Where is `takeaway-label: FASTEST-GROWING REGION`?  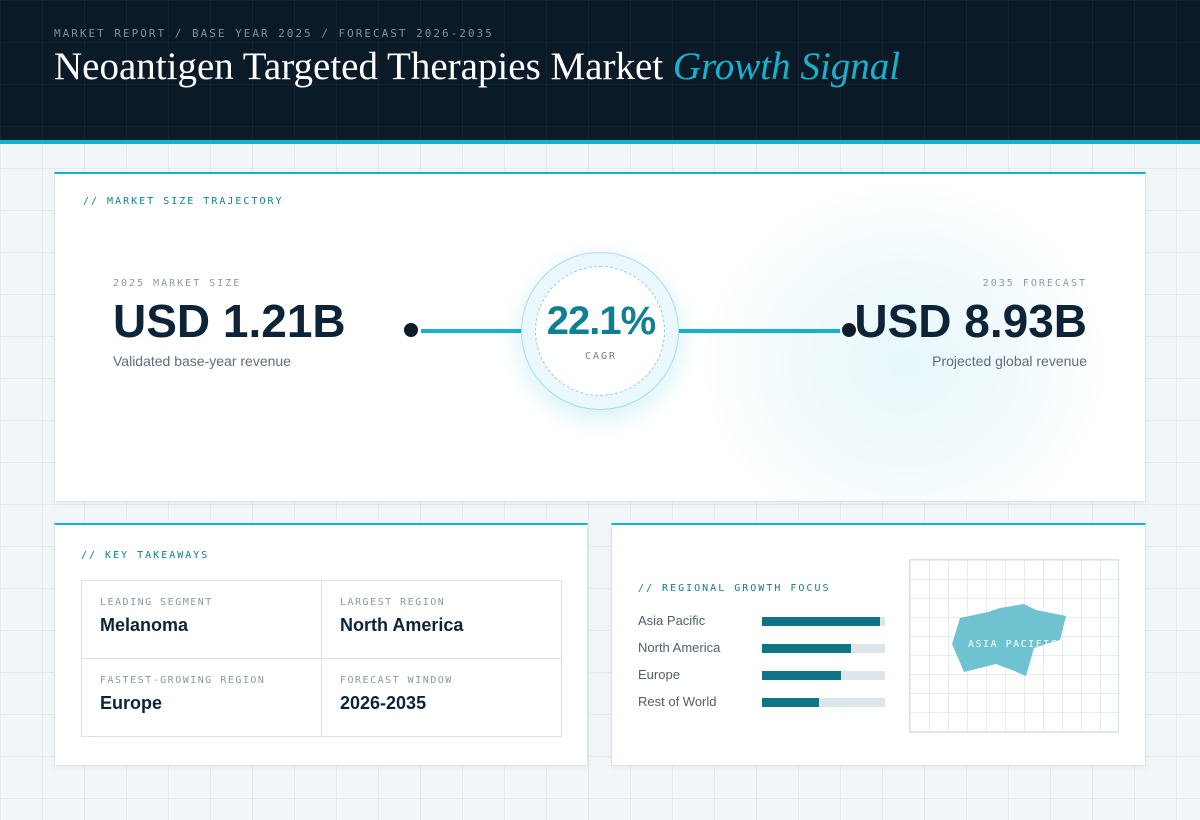
takeaway-label: FASTEST-GROWING REGION is located at coordinates (183, 680).